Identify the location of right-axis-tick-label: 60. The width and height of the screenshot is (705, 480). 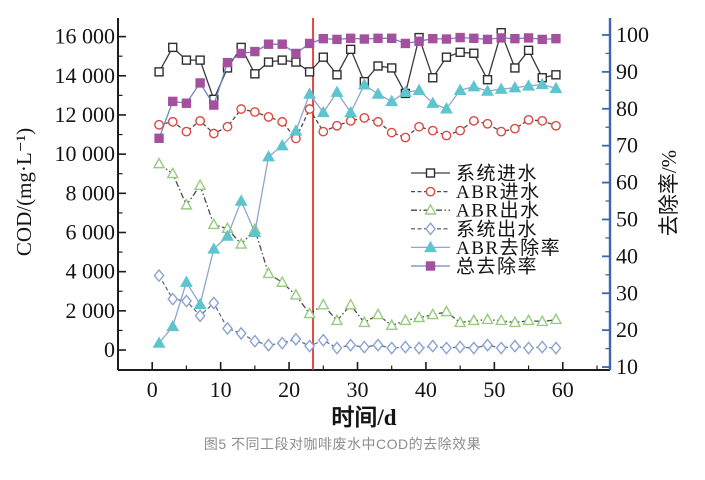
(627, 182).